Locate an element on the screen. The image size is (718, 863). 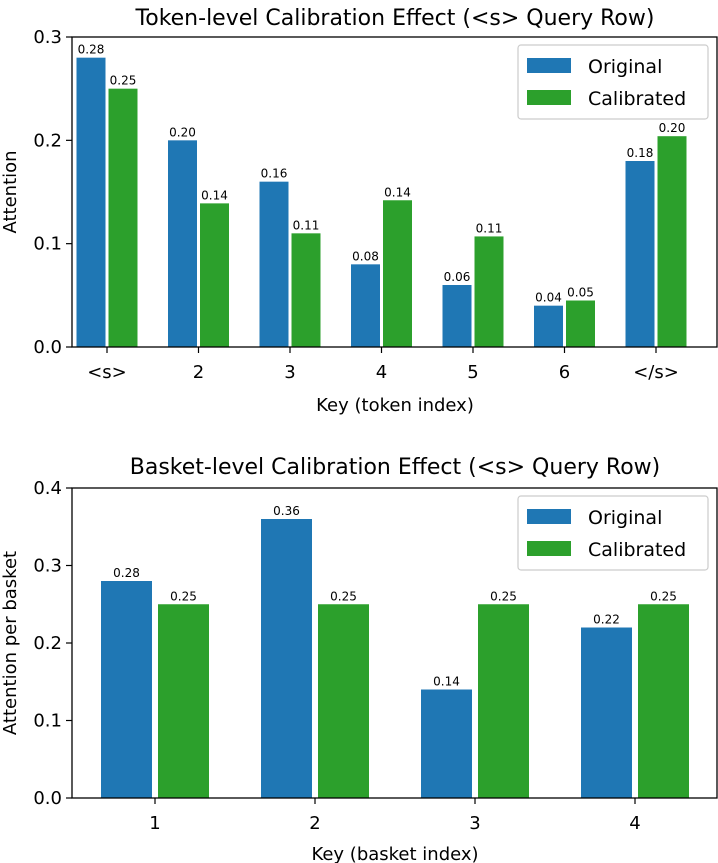
bar-value-label: 0.16 is located at coordinates (274, 174).